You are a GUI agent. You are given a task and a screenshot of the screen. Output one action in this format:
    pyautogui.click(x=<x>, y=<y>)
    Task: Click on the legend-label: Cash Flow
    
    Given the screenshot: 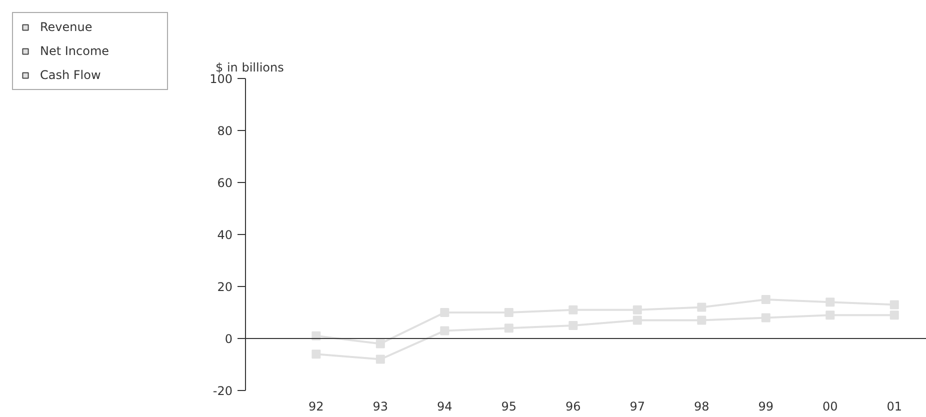 What is the action you would take?
    pyautogui.click(x=71, y=75)
    